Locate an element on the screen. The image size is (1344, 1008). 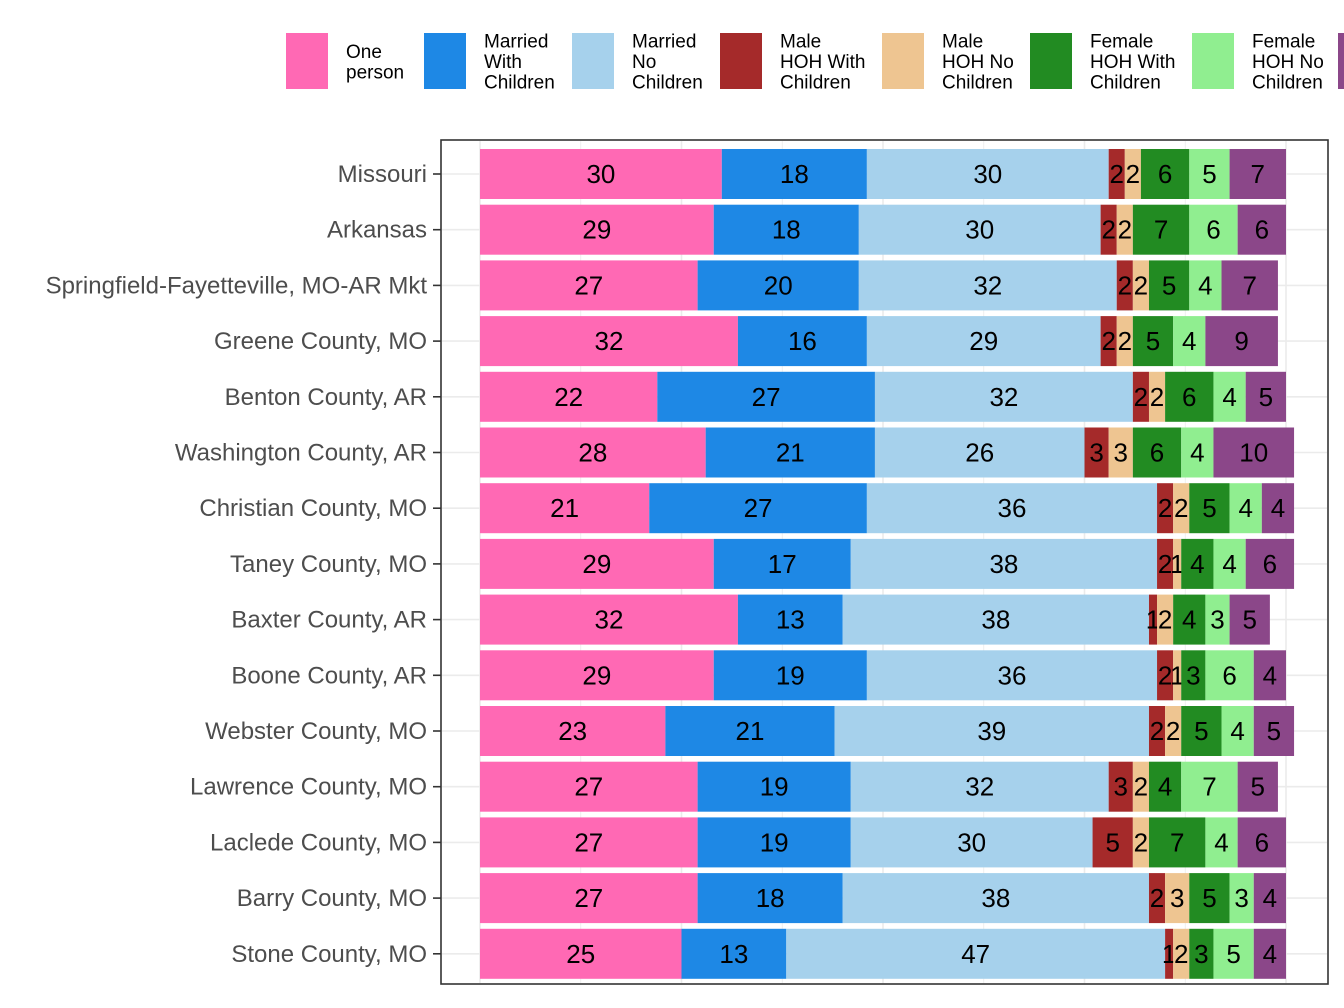
data-label: 39 is located at coordinates (991, 731).